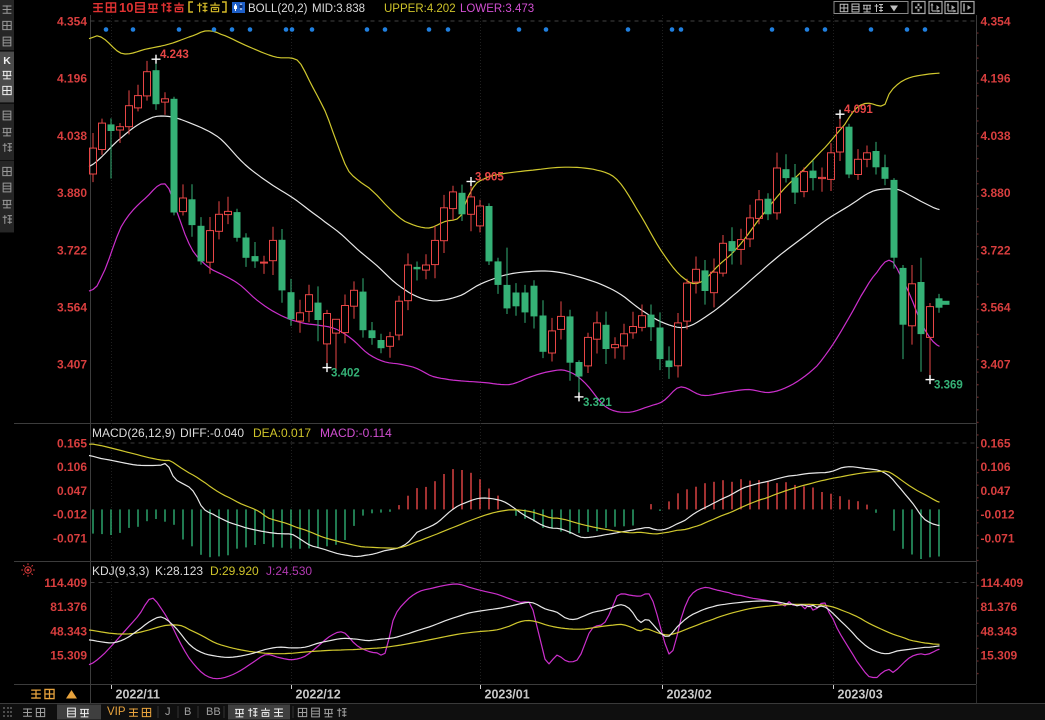 The height and width of the screenshot is (720, 1045). What do you see at coordinates (278, 9) in the screenshot?
I see `svg-text: BOLL(20,2)` at bounding box center [278, 9].